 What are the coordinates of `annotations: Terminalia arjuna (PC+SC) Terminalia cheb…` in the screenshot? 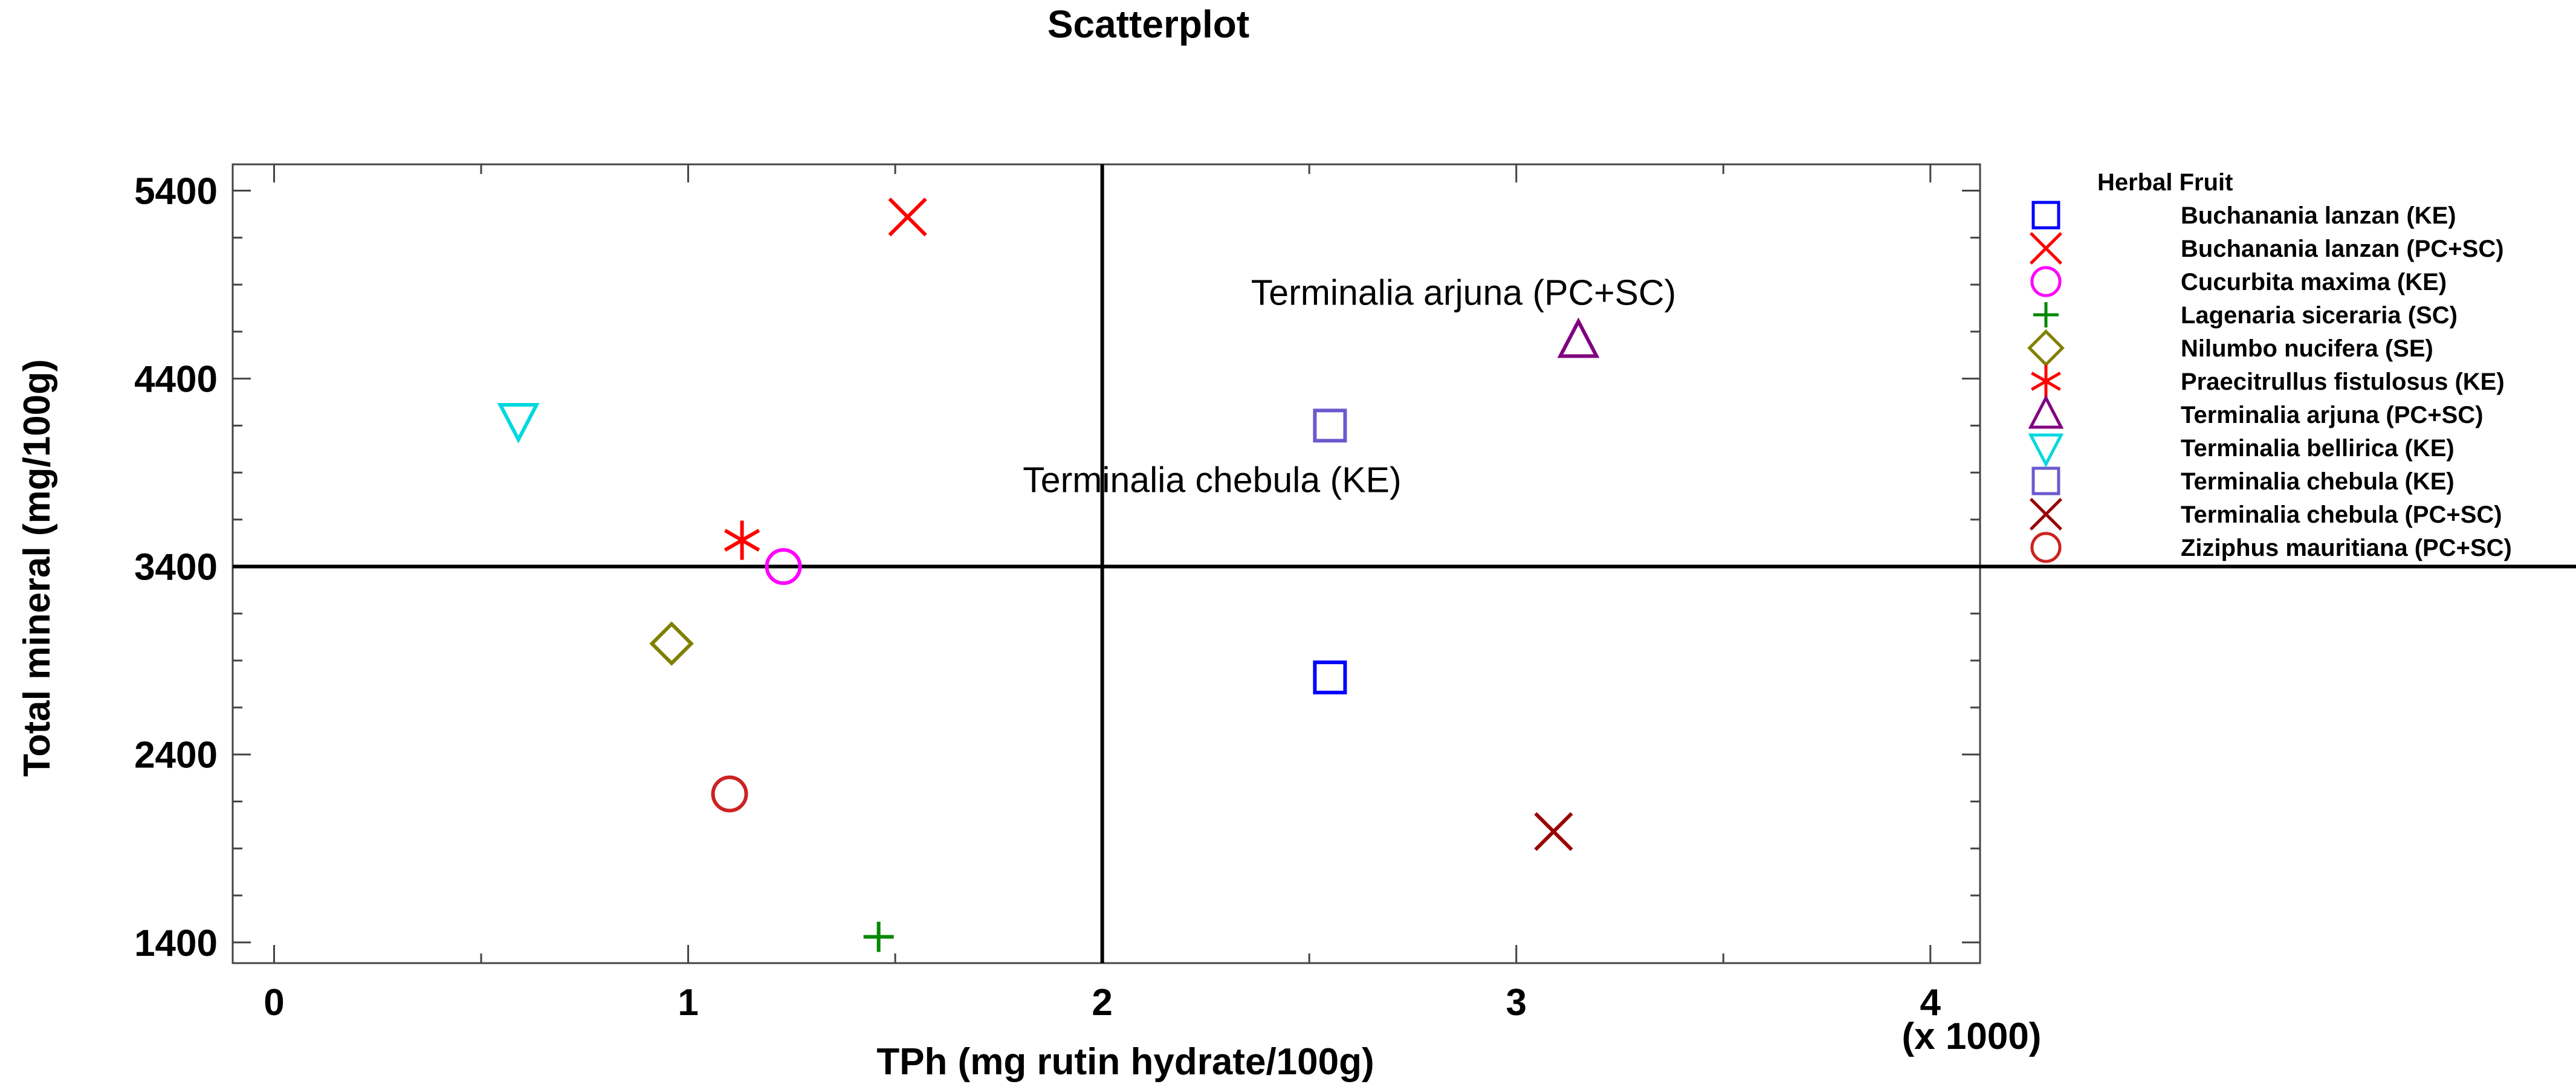 It's located at (1349, 386).